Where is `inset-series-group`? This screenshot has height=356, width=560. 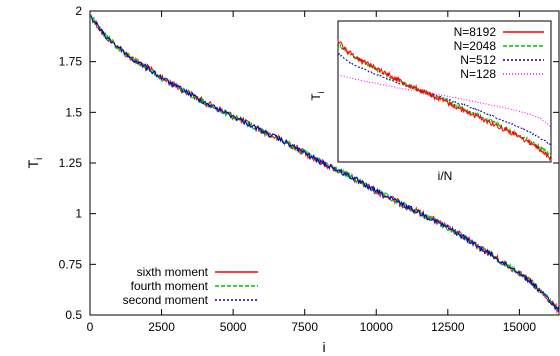 inset-series-group is located at coordinates (444, 100).